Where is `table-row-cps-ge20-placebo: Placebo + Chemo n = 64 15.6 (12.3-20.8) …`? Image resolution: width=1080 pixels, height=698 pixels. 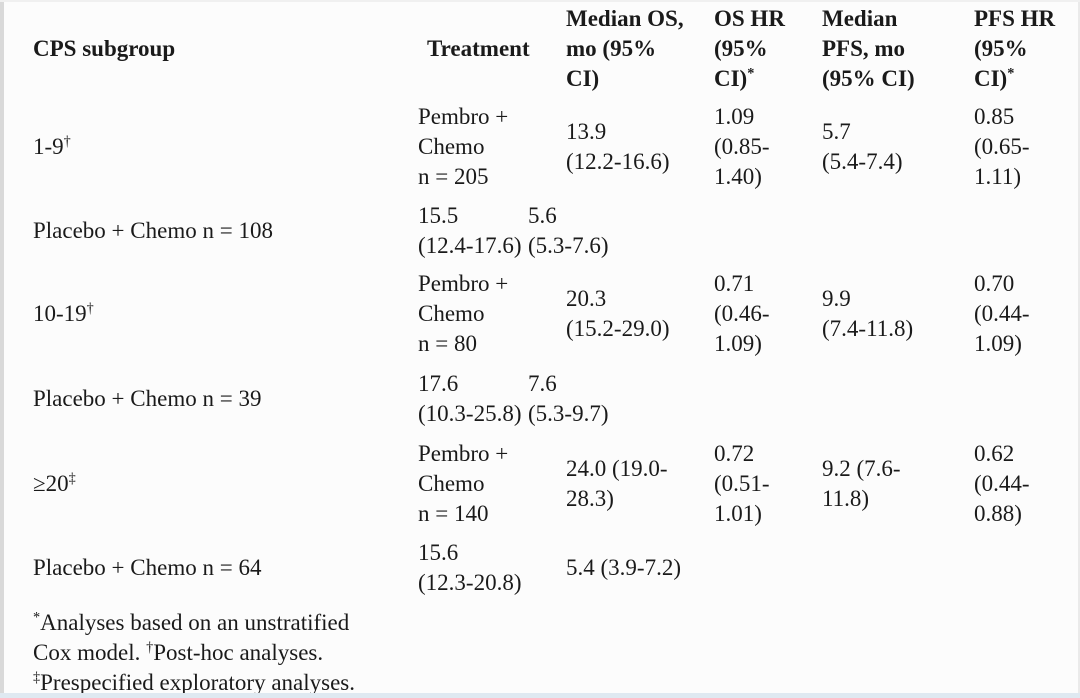 table-row-cps-ge20-placebo: Placebo + Chemo n = 64 15.6 (12.3-20.8) … is located at coordinates (556, 567).